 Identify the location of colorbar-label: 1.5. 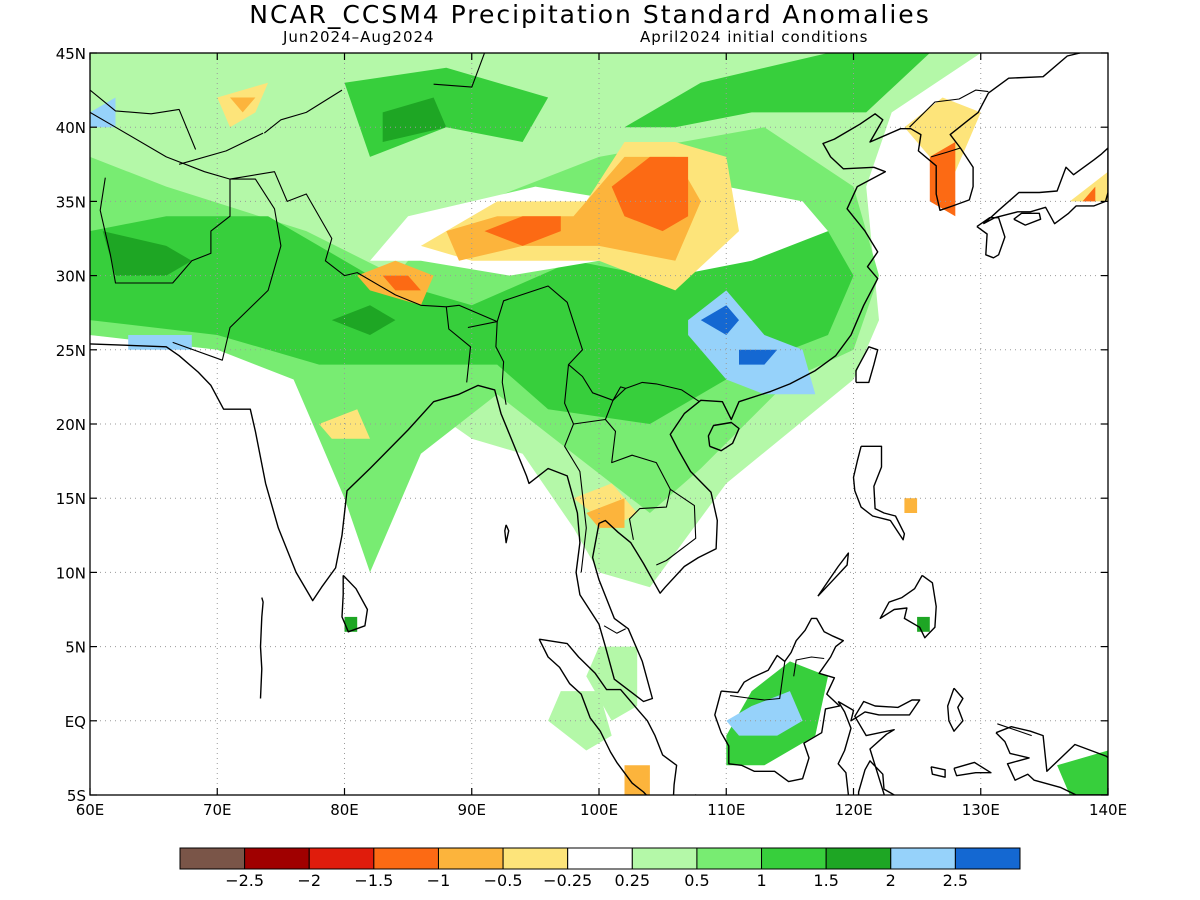
(825, 880).